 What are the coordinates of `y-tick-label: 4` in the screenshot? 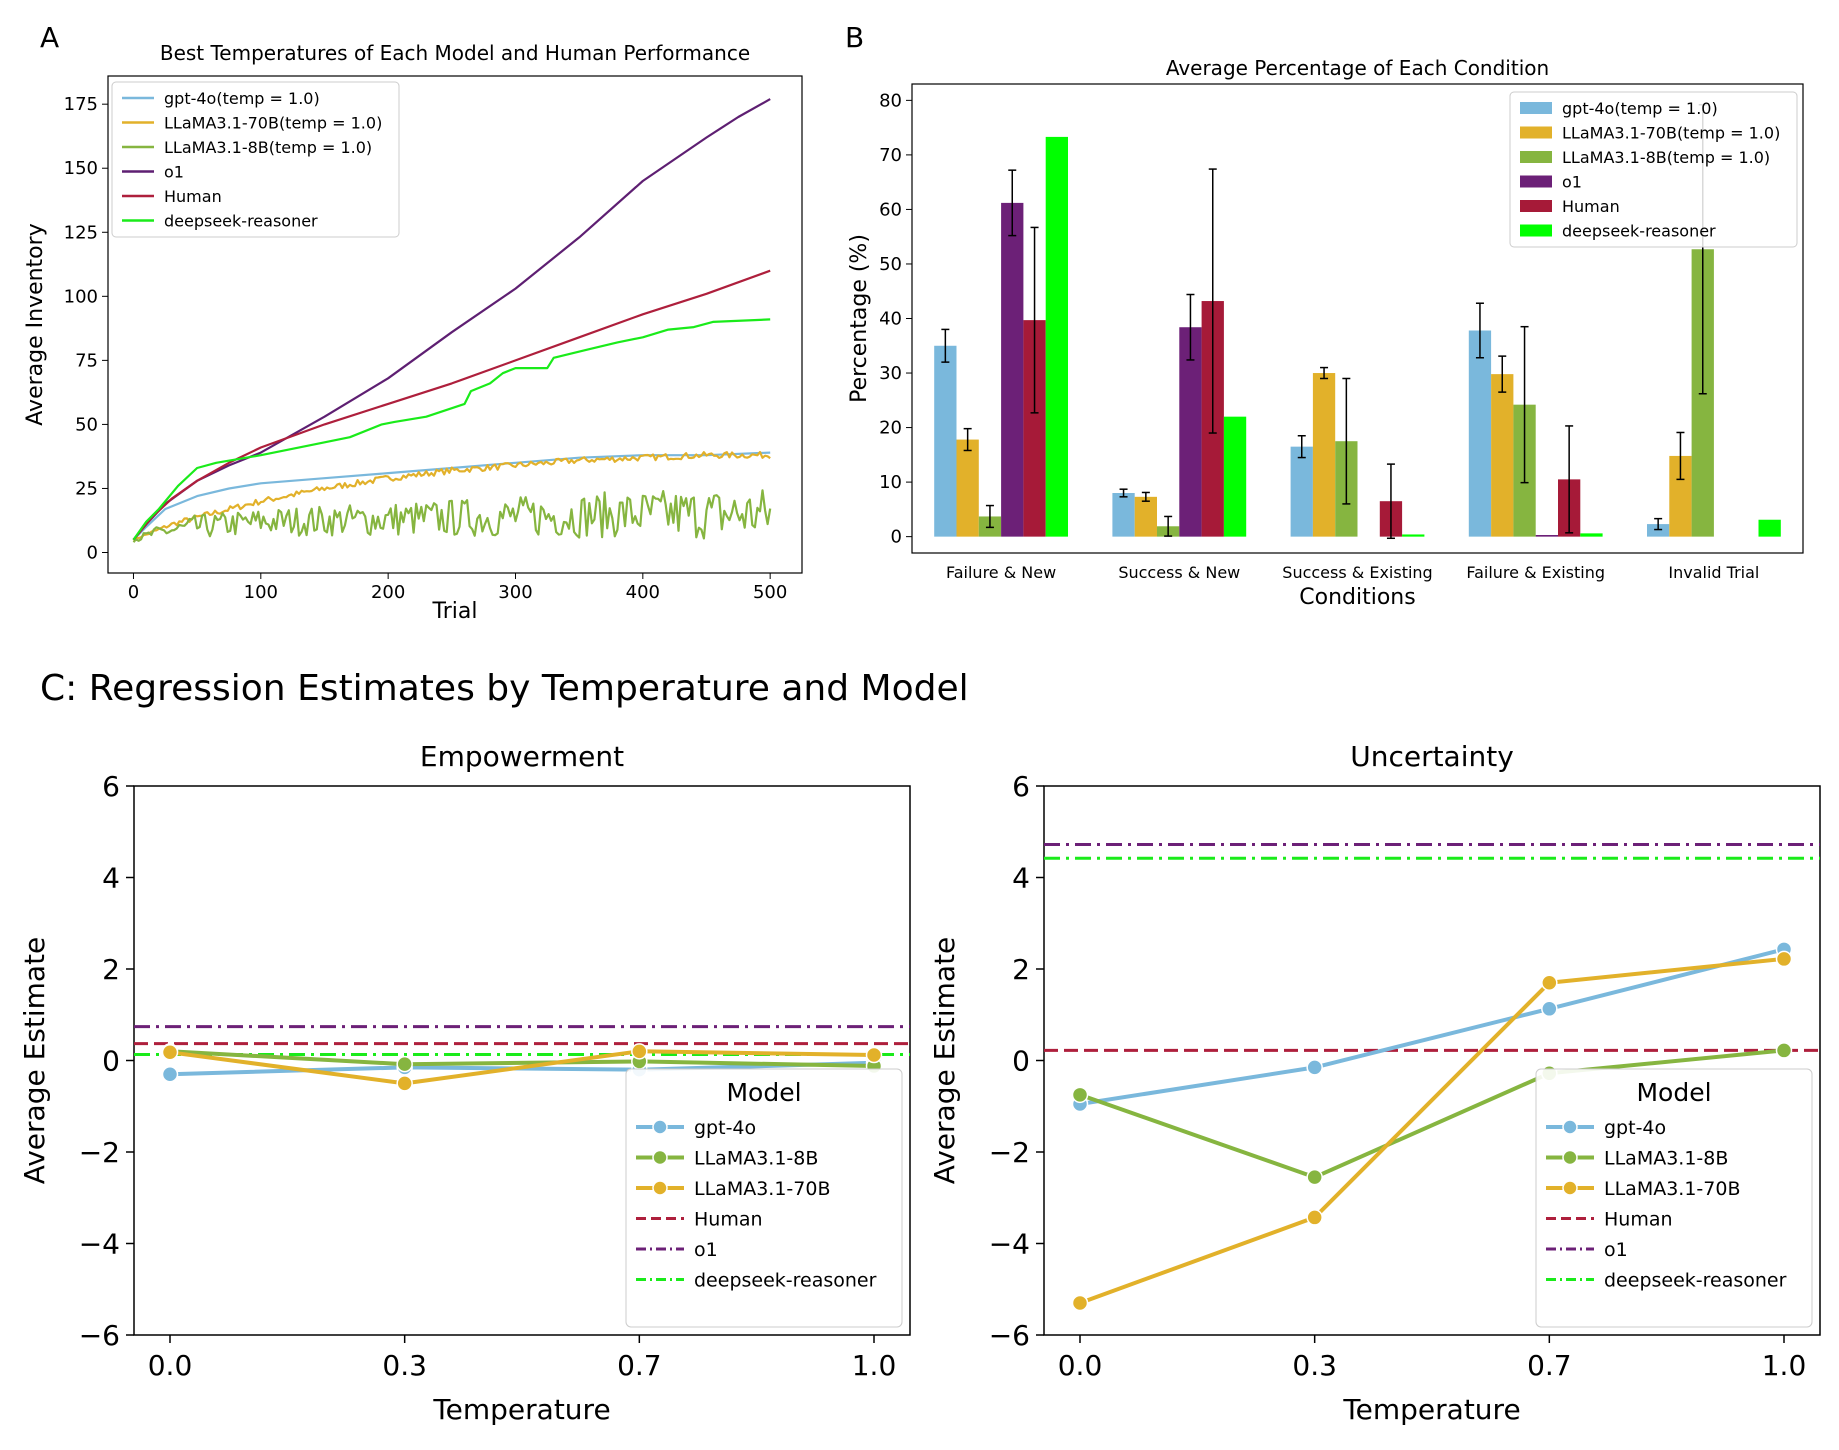 It's located at (1021, 878).